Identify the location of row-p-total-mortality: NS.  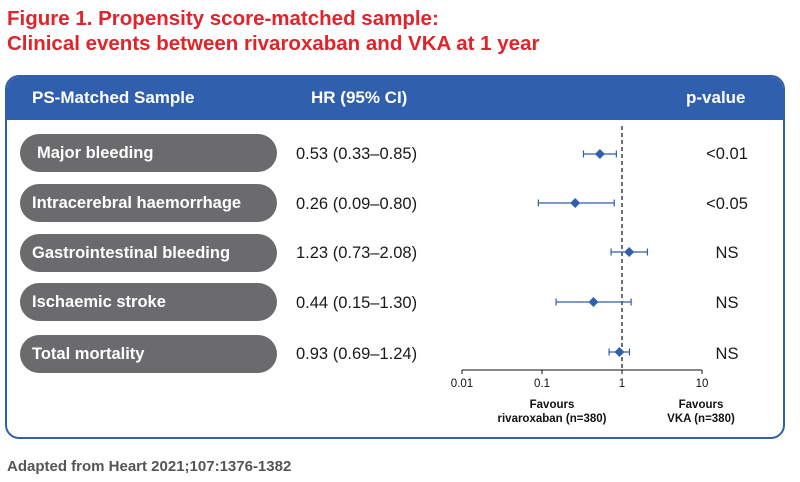
(727, 354).